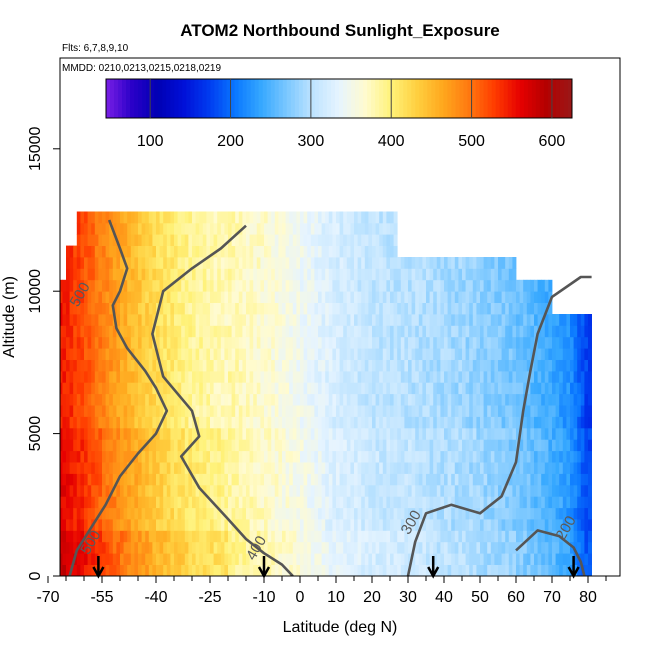 This screenshot has height=650, width=650. What do you see at coordinates (339, 114) in the screenshot?
I see `colorbar: 100 200 300 400 500 600` at bounding box center [339, 114].